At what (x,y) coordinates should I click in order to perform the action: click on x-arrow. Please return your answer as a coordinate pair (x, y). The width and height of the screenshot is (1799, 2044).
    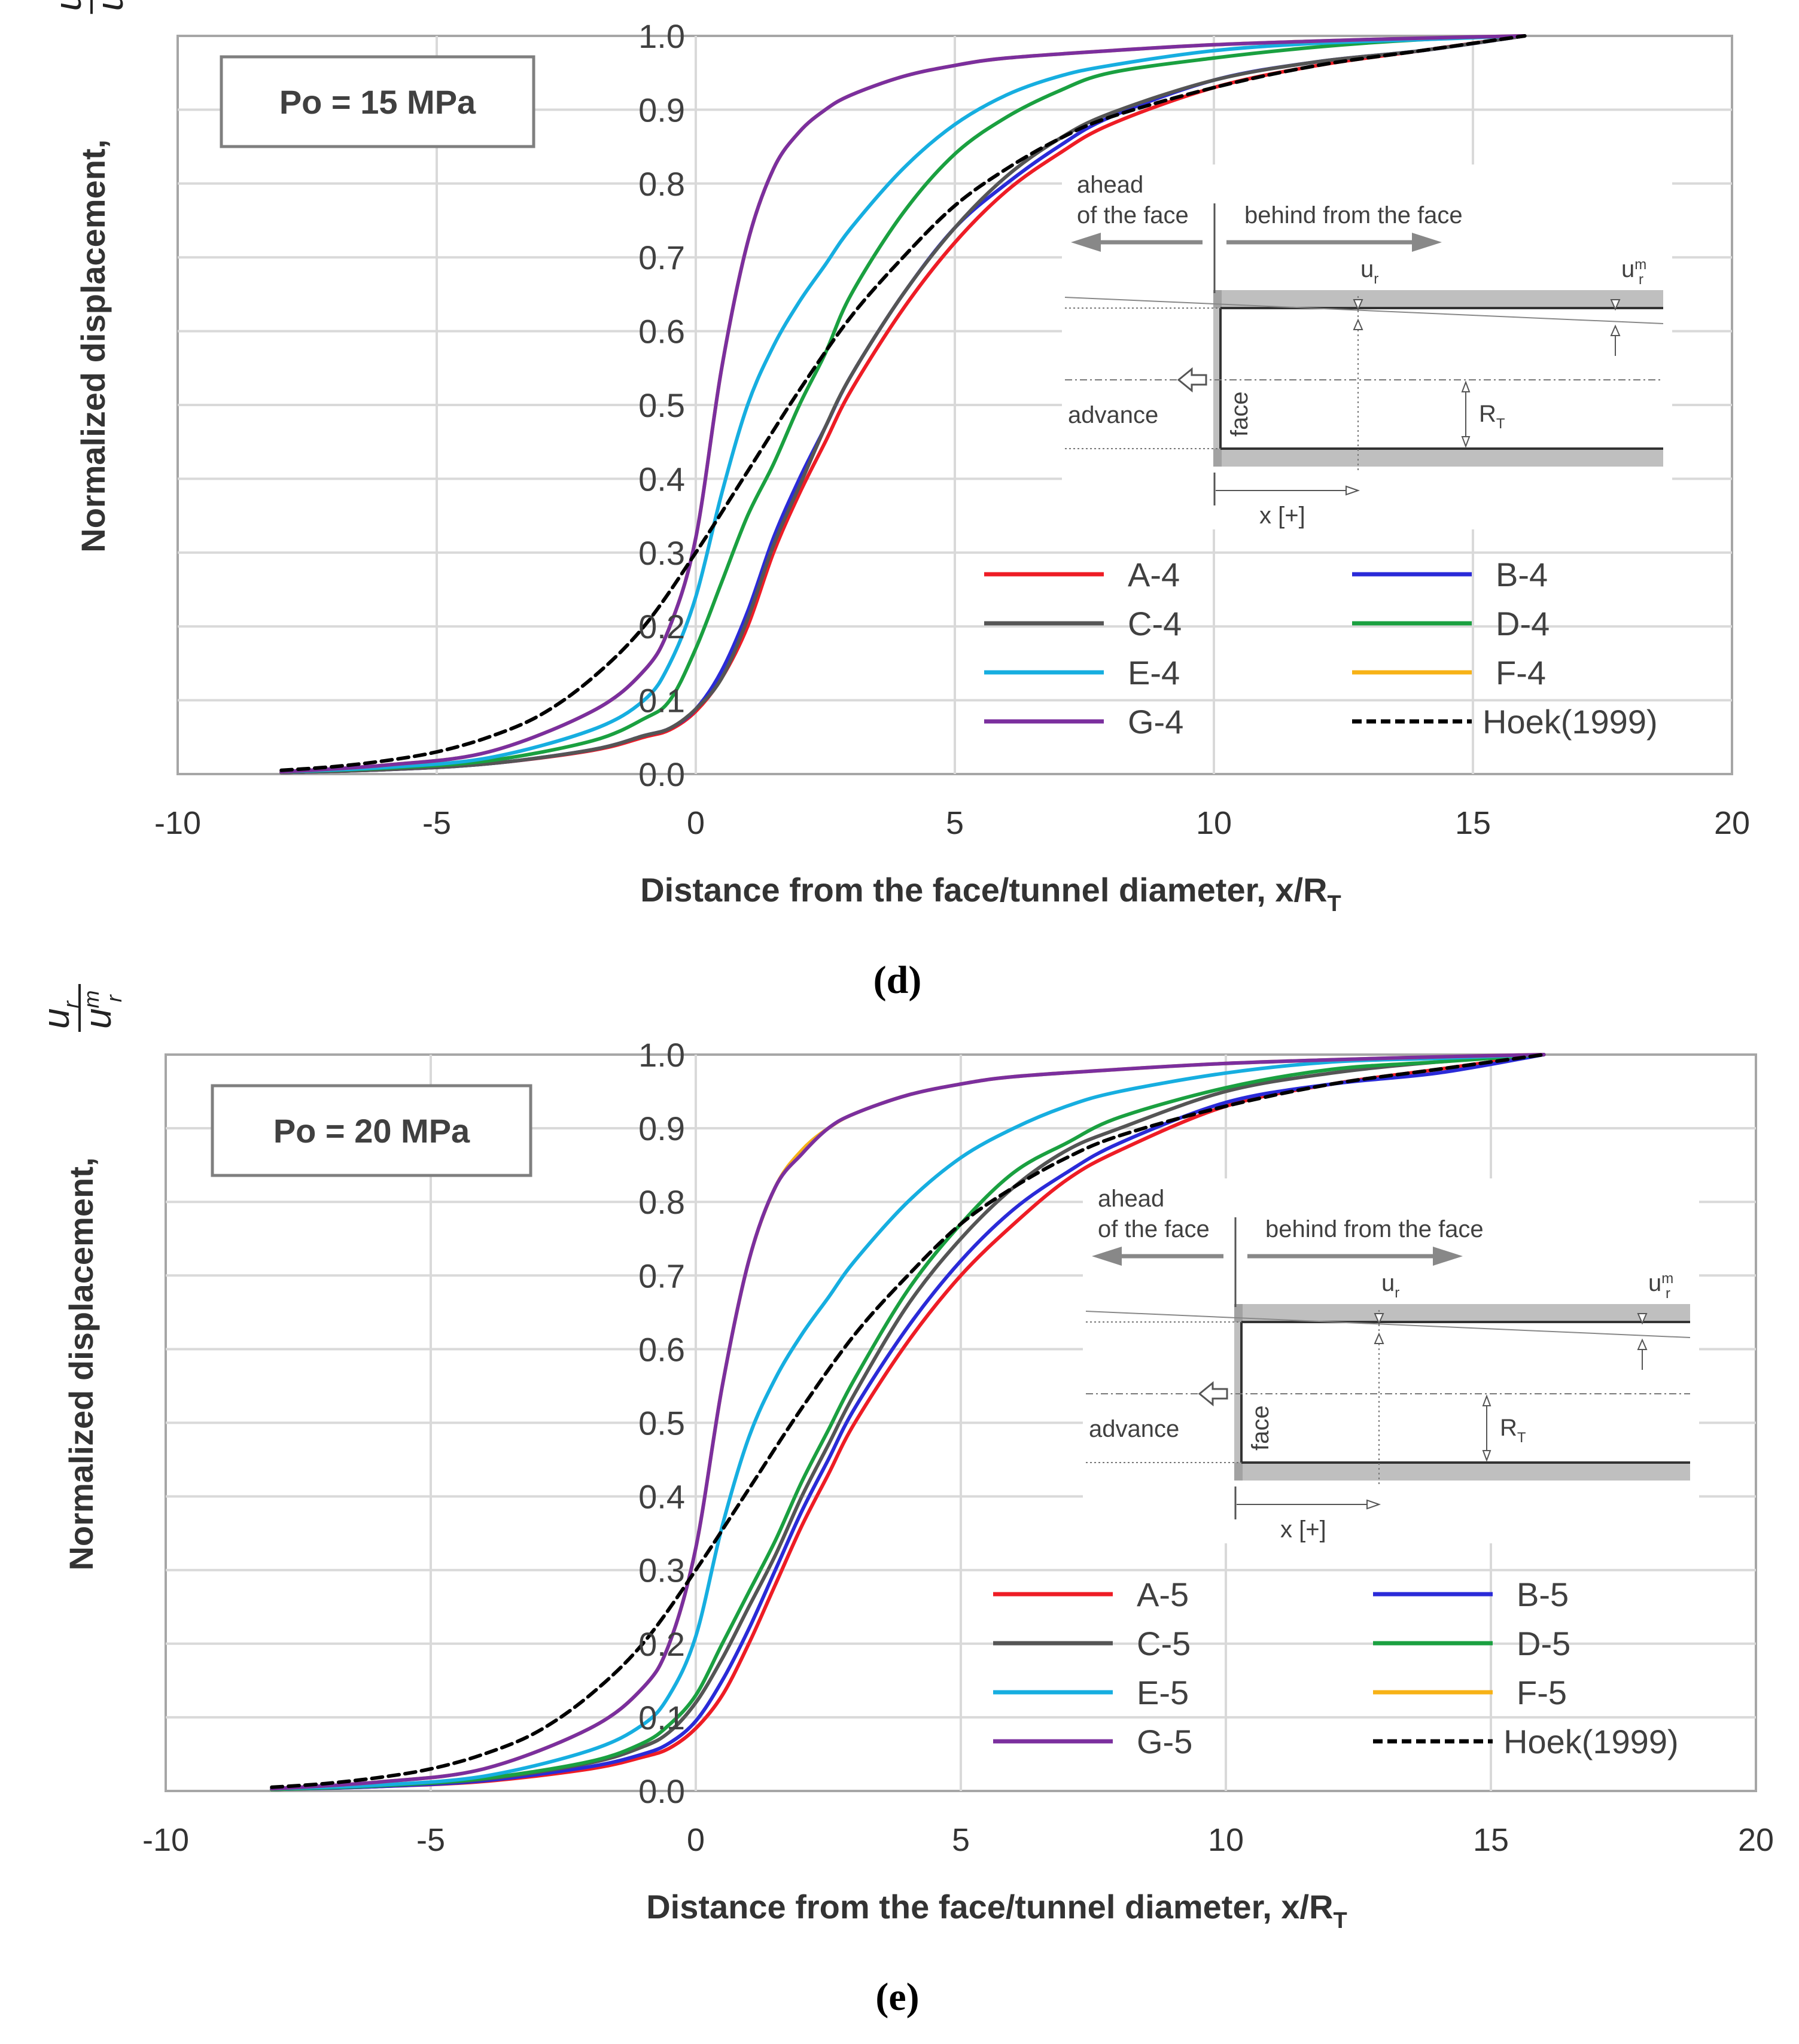
    Looking at the image, I should click on (1373, 1504).